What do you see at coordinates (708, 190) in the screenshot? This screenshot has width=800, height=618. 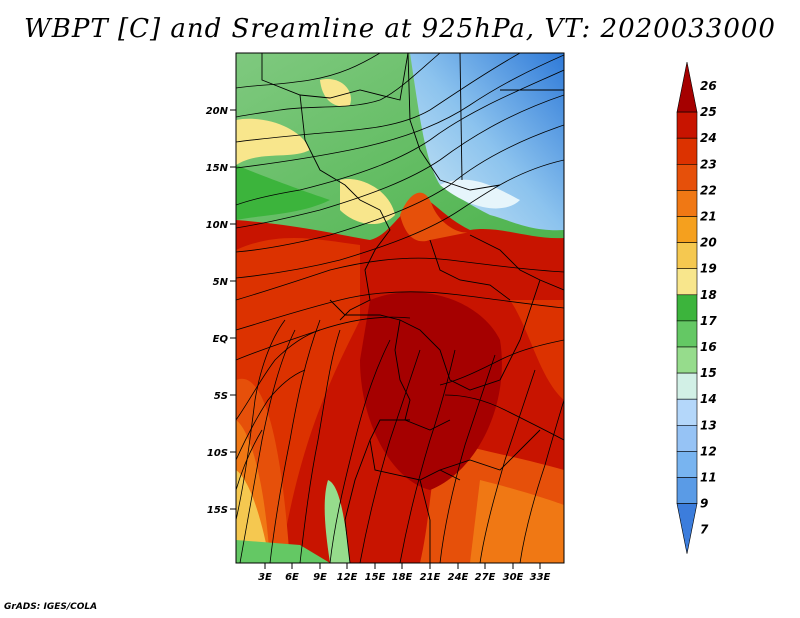 I see `colorbar-label: 22` at bounding box center [708, 190].